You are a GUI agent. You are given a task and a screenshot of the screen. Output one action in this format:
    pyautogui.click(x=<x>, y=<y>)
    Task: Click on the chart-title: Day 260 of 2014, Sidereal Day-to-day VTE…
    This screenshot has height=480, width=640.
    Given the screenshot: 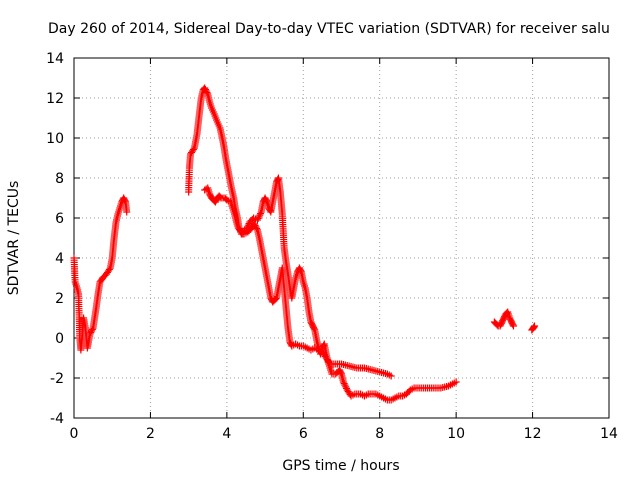 What is the action you would take?
    pyautogui.click(x=329, y=29)
    